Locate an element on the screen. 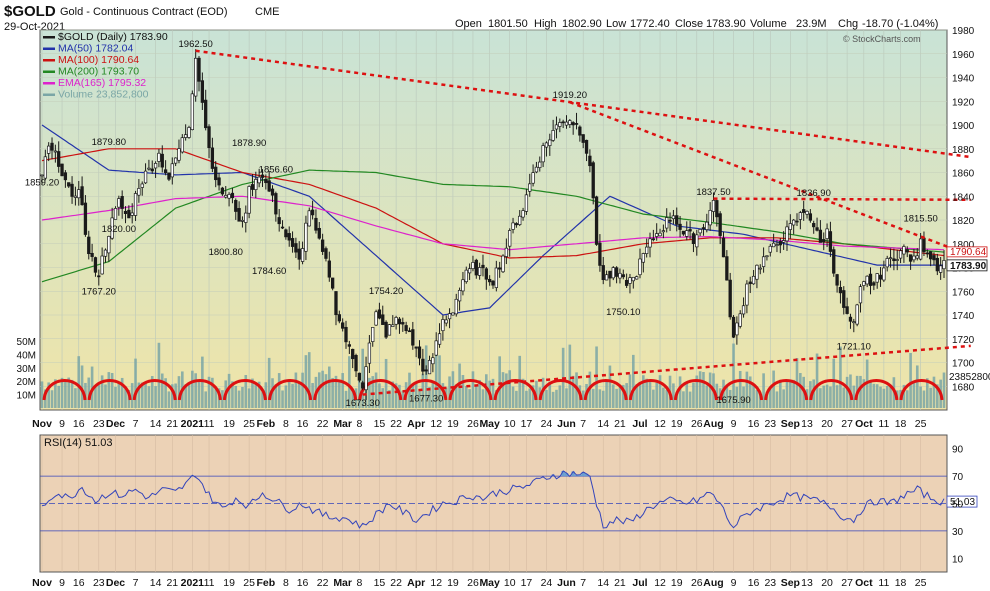 The image size is (990, 591). price-annotation: 1879.80 is located at coordinates (109, 142).